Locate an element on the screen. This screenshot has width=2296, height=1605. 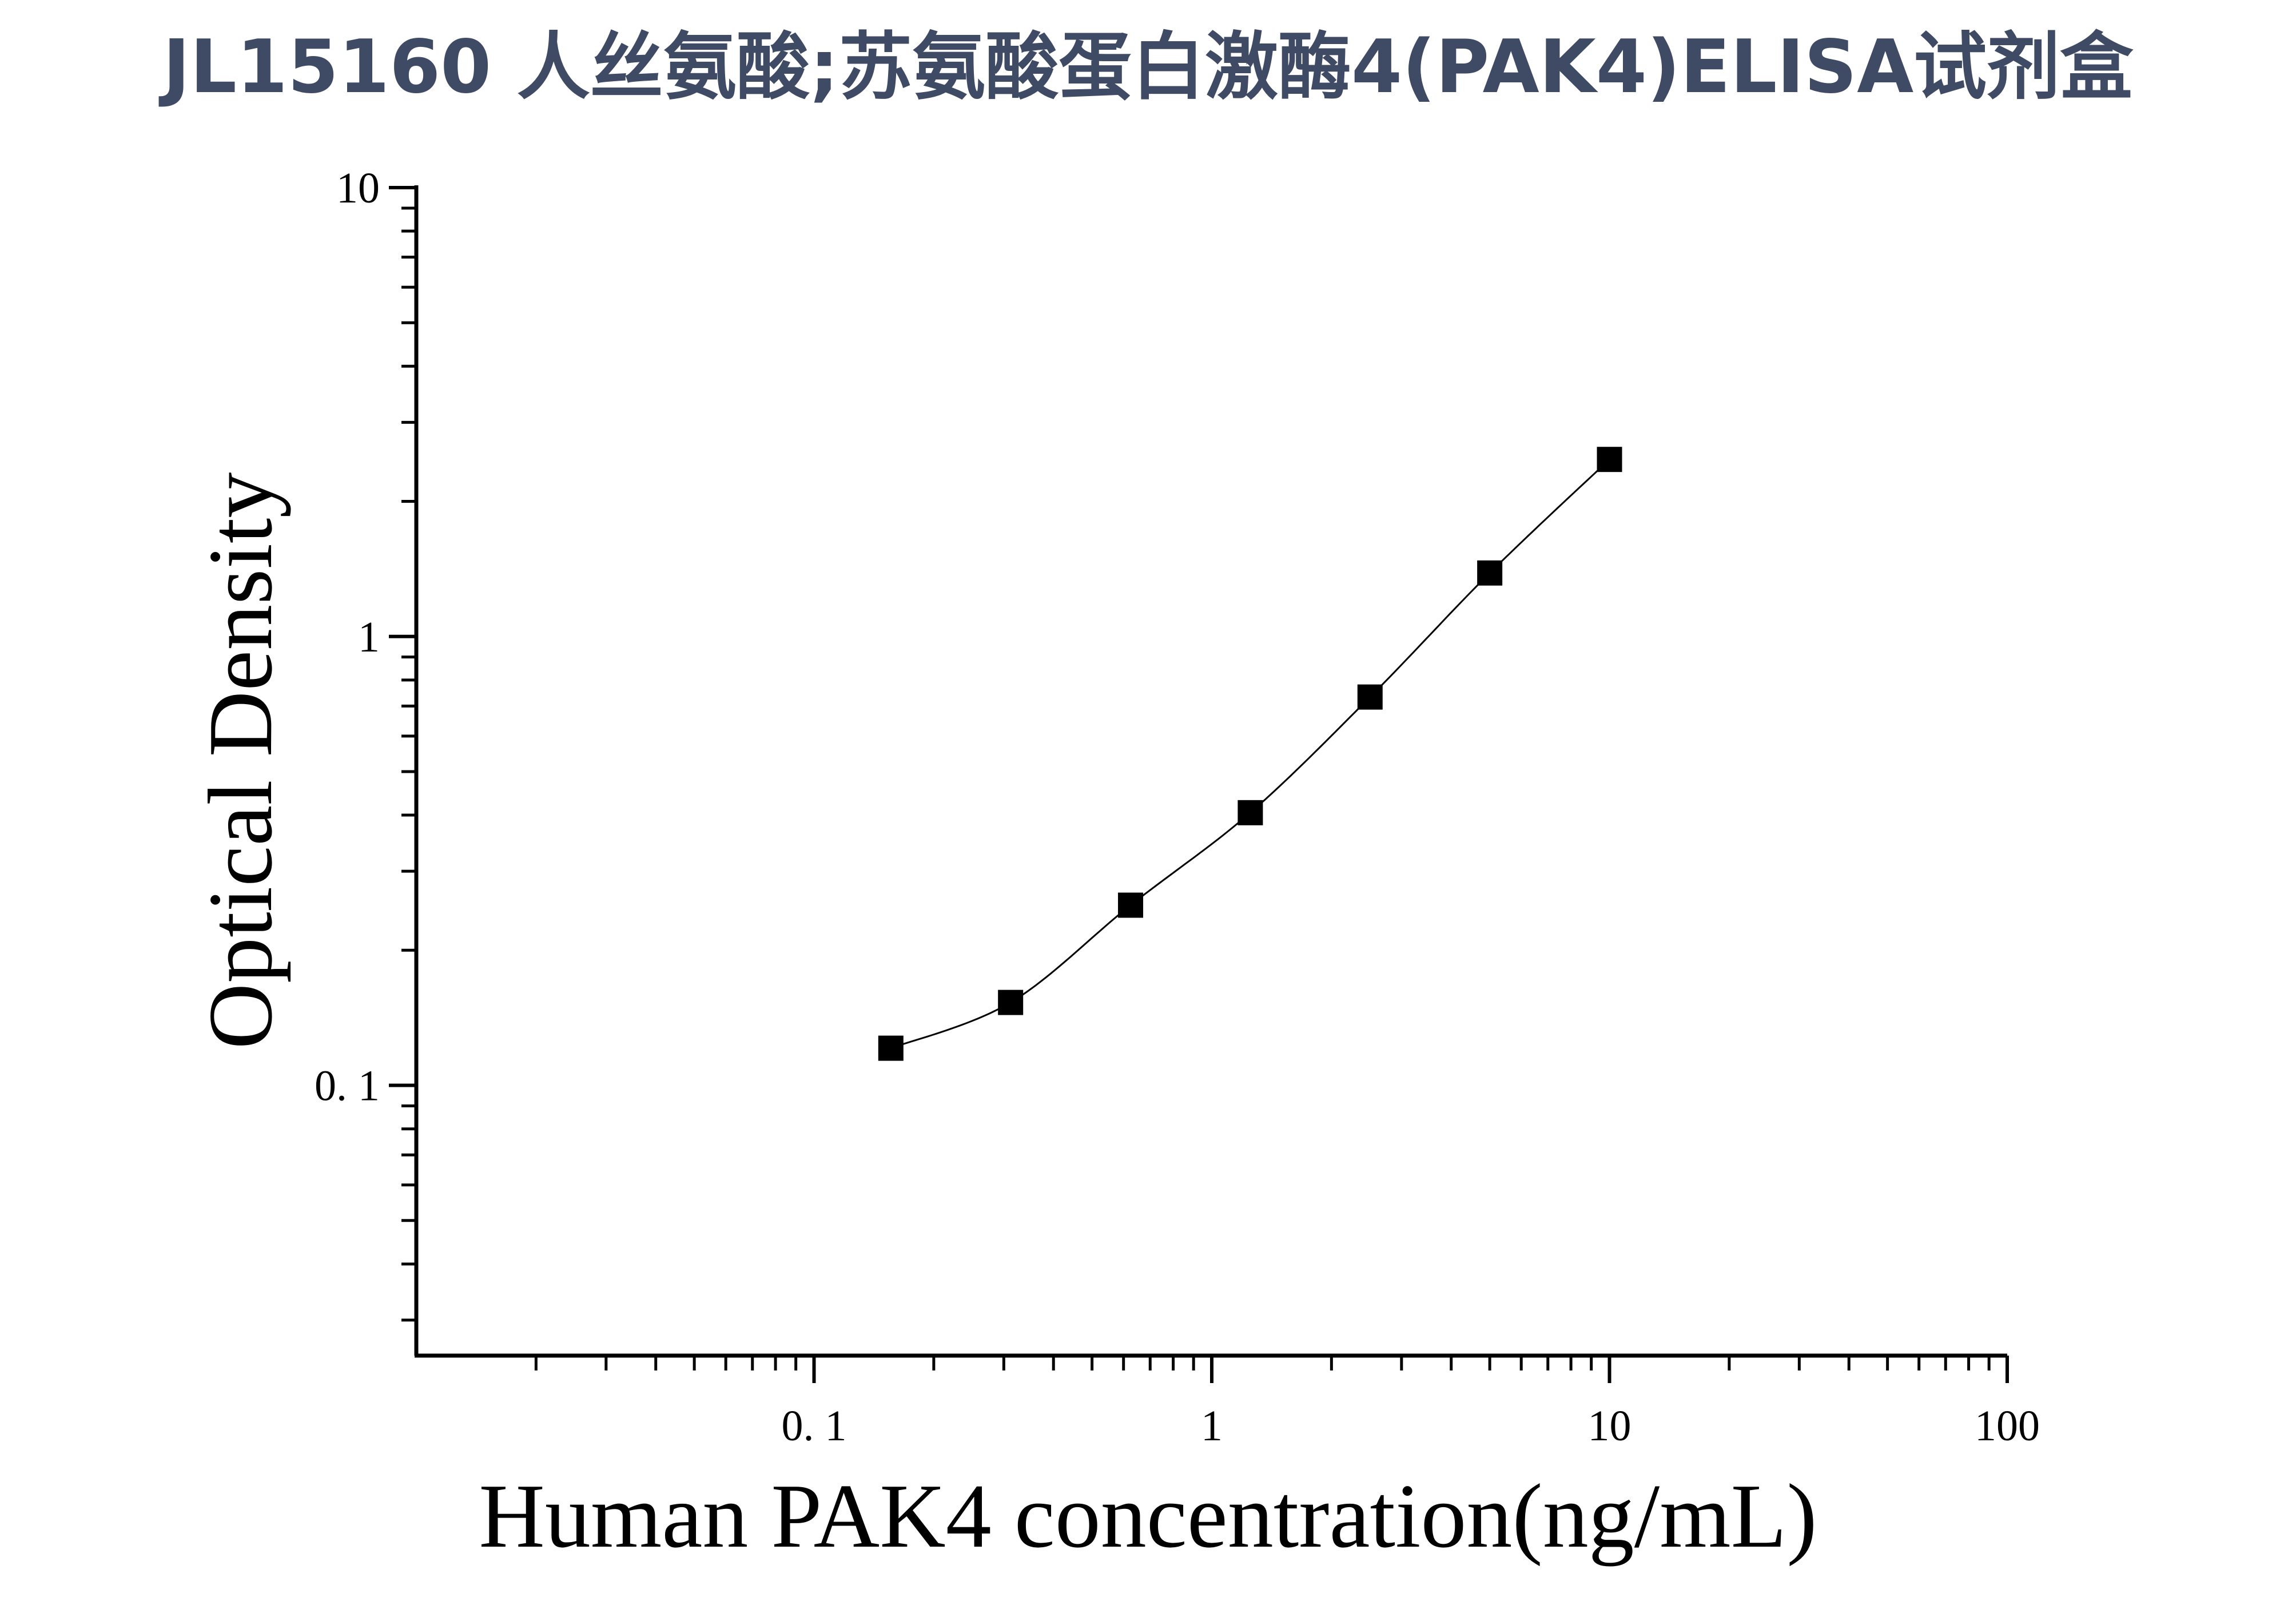
y-tick-label: 1 is located at coordinates (369, 637).